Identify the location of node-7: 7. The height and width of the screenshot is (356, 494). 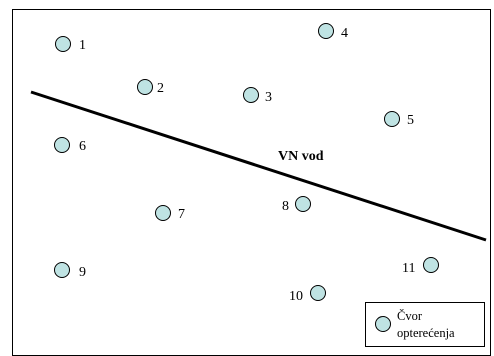
(170, 213).